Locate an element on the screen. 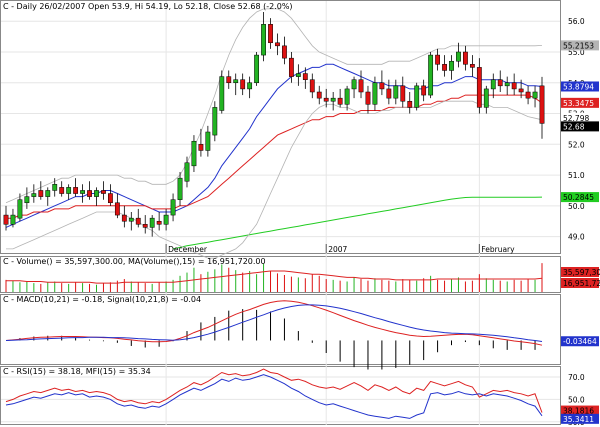  date-tick-label: December is located at coordinates (188, 249).